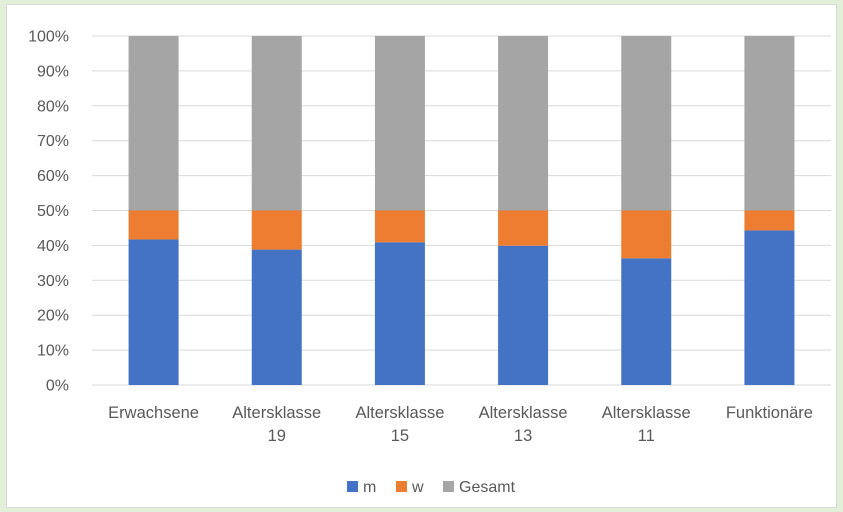 Image resolution: width=843 pixels, height=512 pixels. What do you see at coordinates (53, 106) in the screenshot?
I see `y-tick-label: 80%` at bounding box center [53, 106].